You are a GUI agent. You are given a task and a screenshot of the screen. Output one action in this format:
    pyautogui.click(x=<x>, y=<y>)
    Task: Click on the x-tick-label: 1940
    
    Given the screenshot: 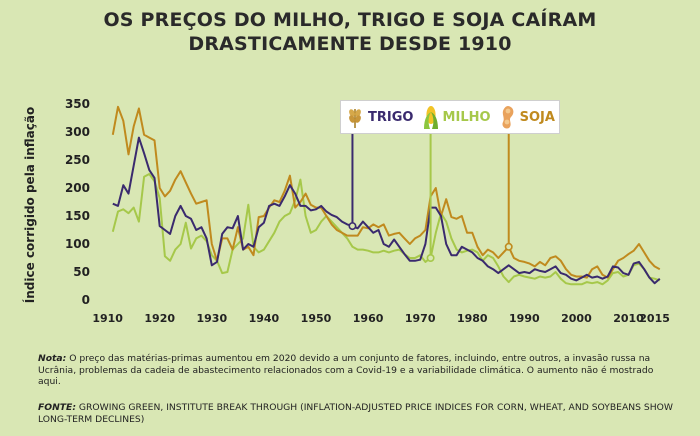 What is the action you would take?
    pyautogui.click(x=264, y=318)
    